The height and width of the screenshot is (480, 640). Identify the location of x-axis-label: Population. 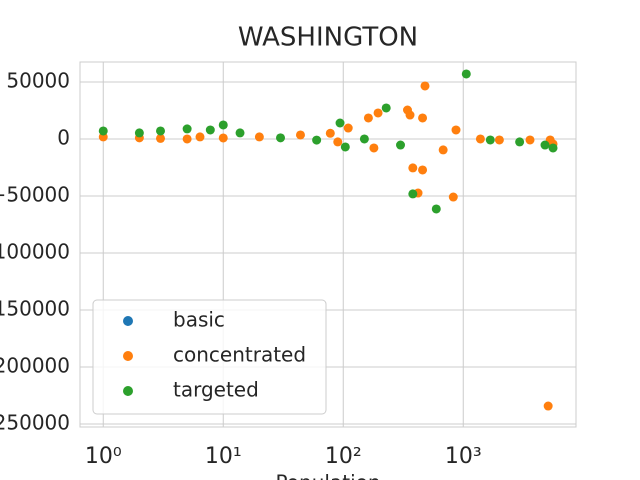
(327, 475).